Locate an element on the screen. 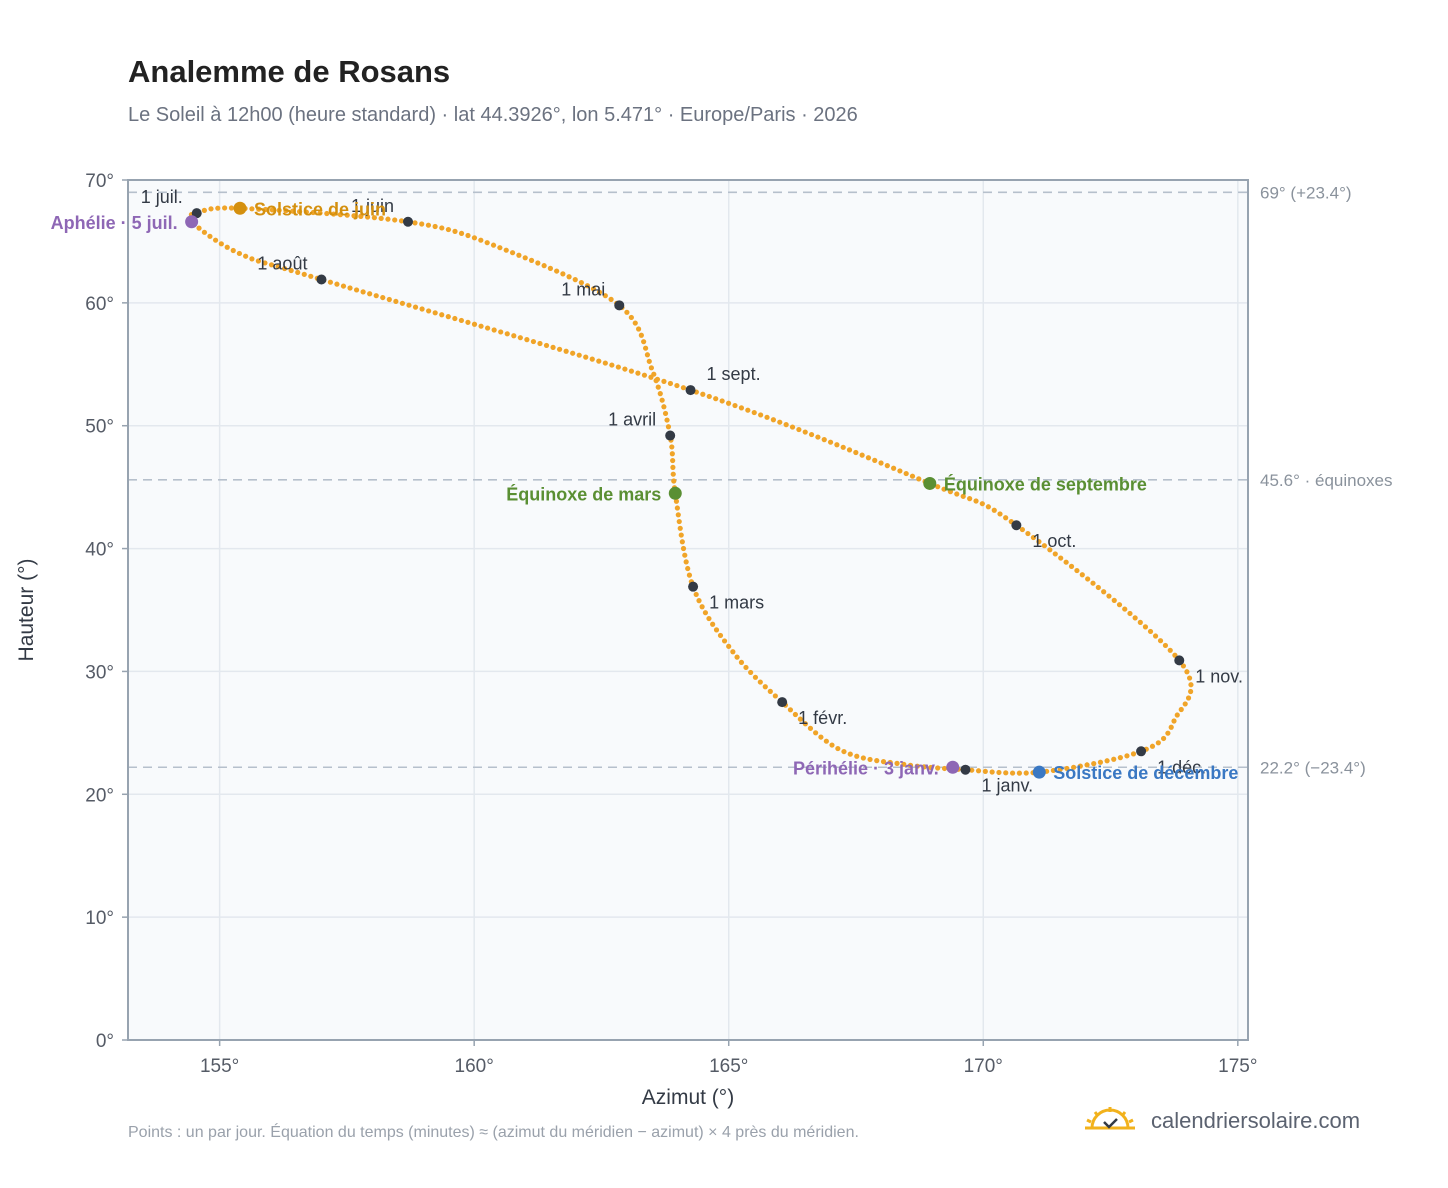  month-label: 1 avril is located at coordinates (632, 420).